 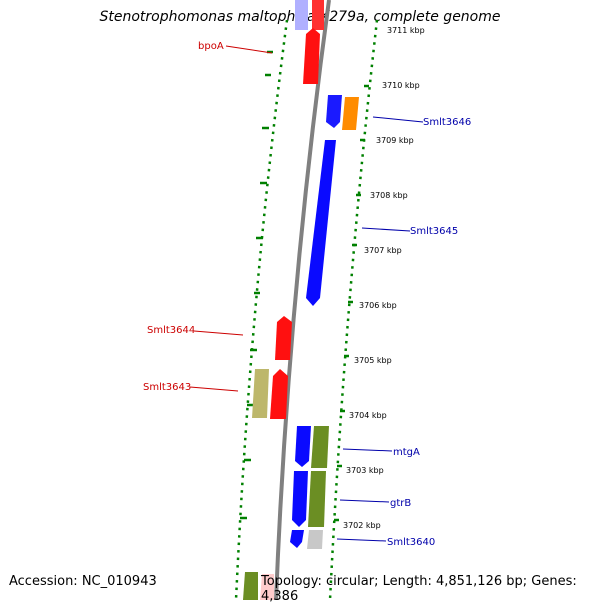 I want to click on gene-mtgA, so click(x=303, y=446).